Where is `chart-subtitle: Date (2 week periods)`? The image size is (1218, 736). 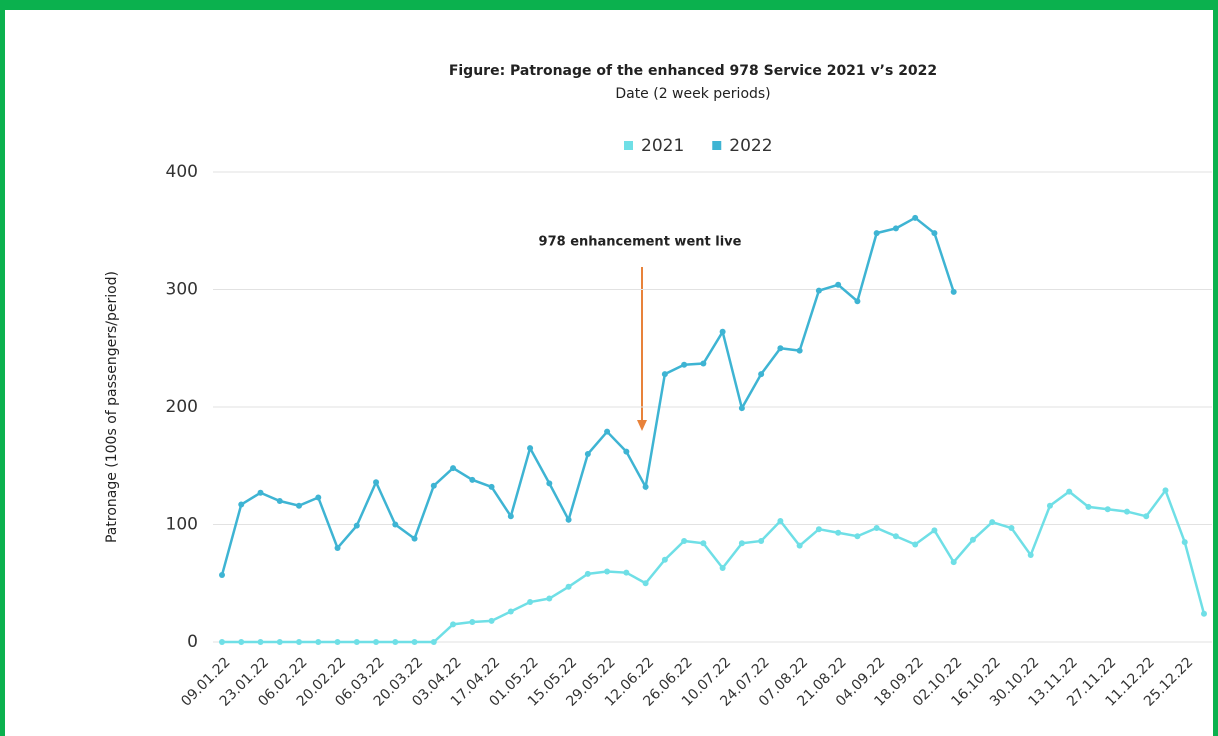
chart-subtitle: Date (2 week periods) is located at coordinates (692, 94).